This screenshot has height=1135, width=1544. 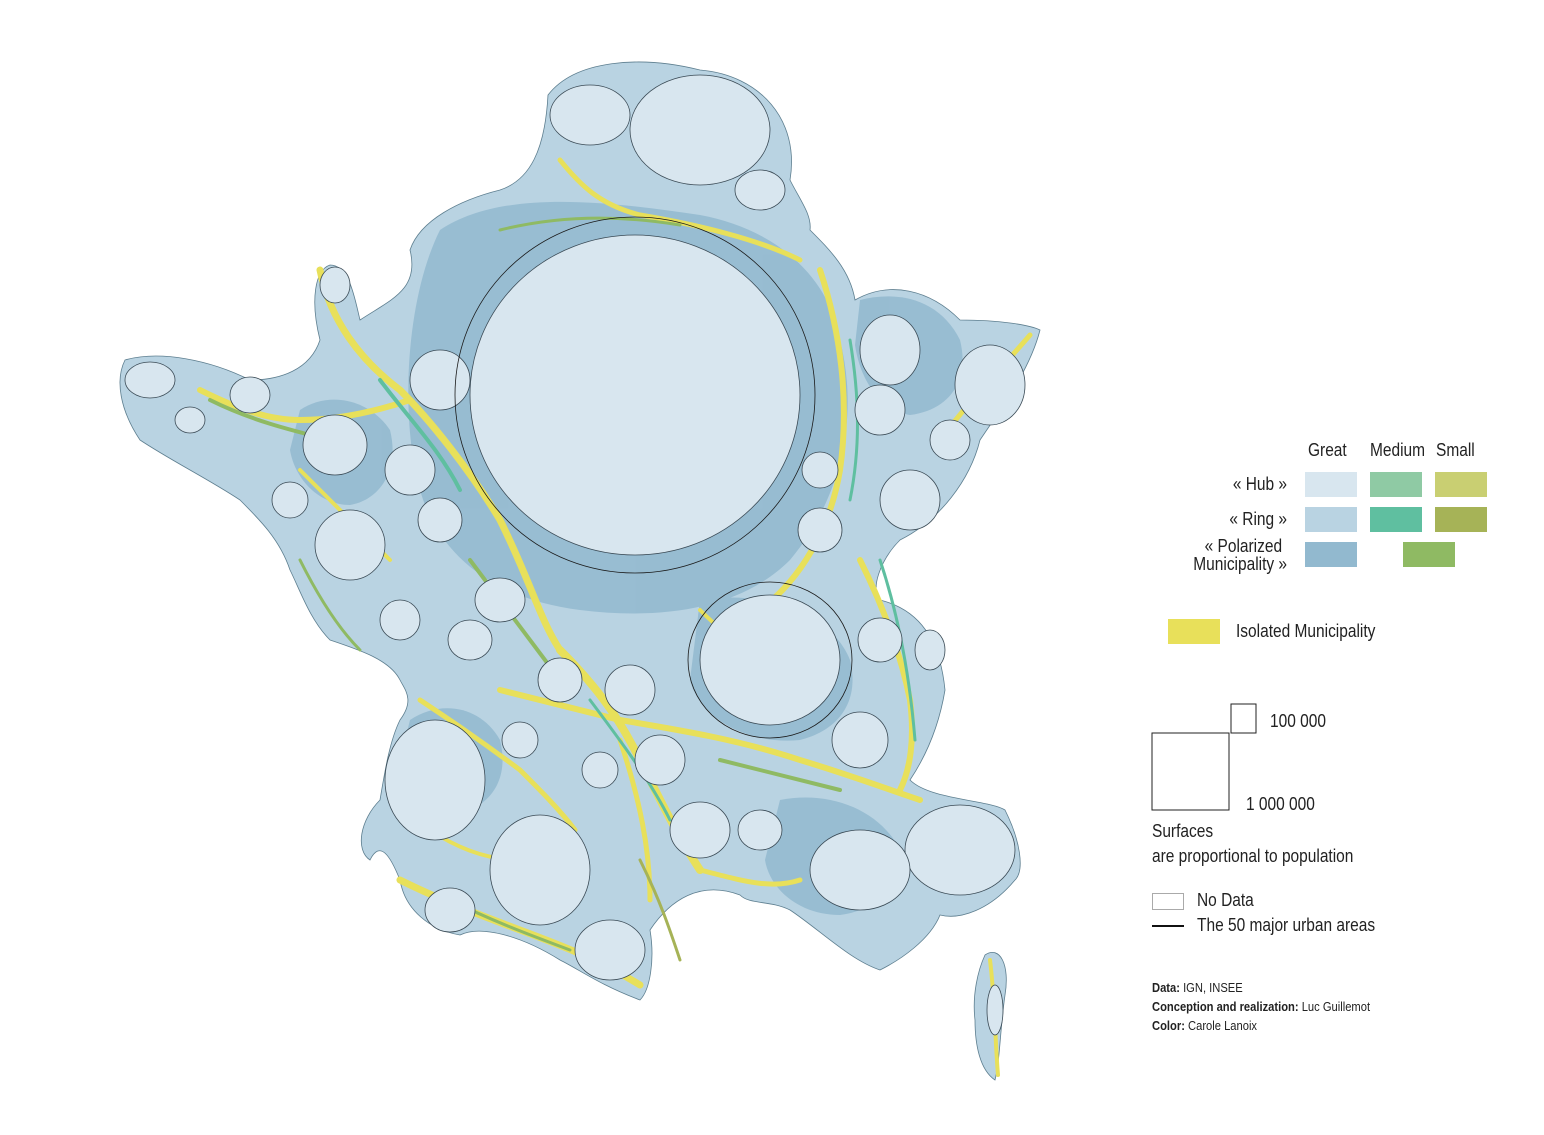 I want to click on swatch-medium-small-polarized, so click(x=1429, y=554).